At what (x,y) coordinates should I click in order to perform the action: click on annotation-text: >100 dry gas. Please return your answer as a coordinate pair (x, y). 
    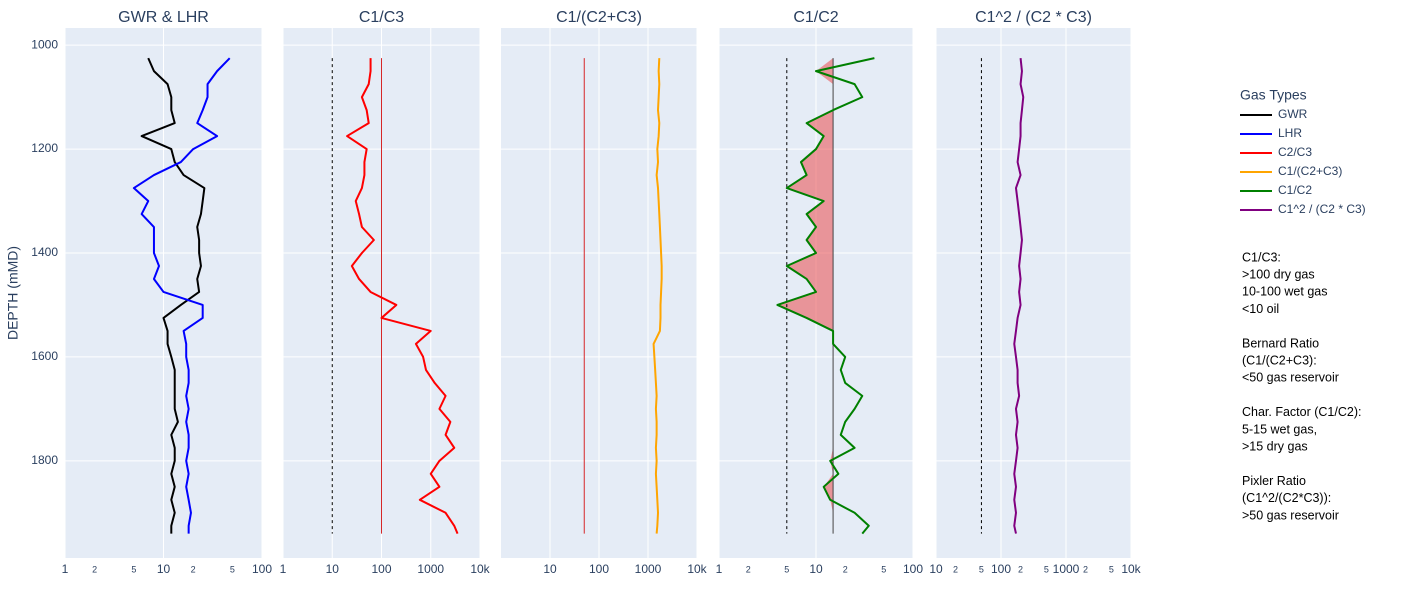
    Looking at the image, I should click on (1278, 274).